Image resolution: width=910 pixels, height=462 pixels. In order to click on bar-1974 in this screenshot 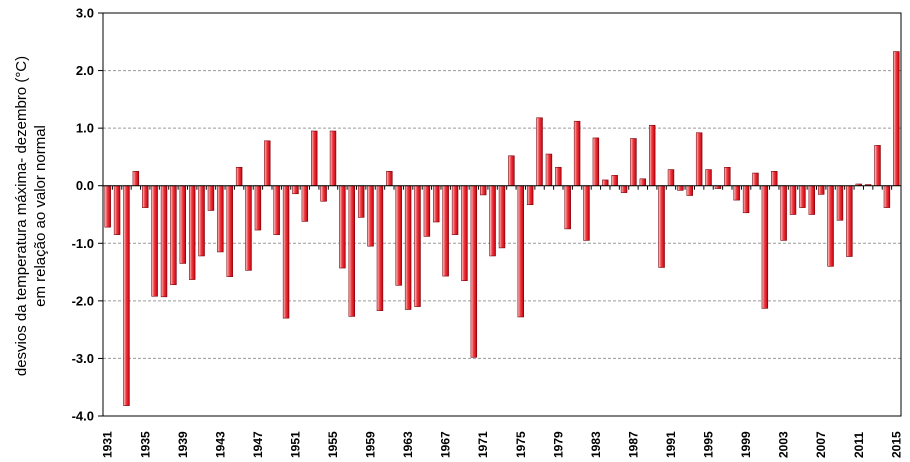, I will do `click(511, 171)`.